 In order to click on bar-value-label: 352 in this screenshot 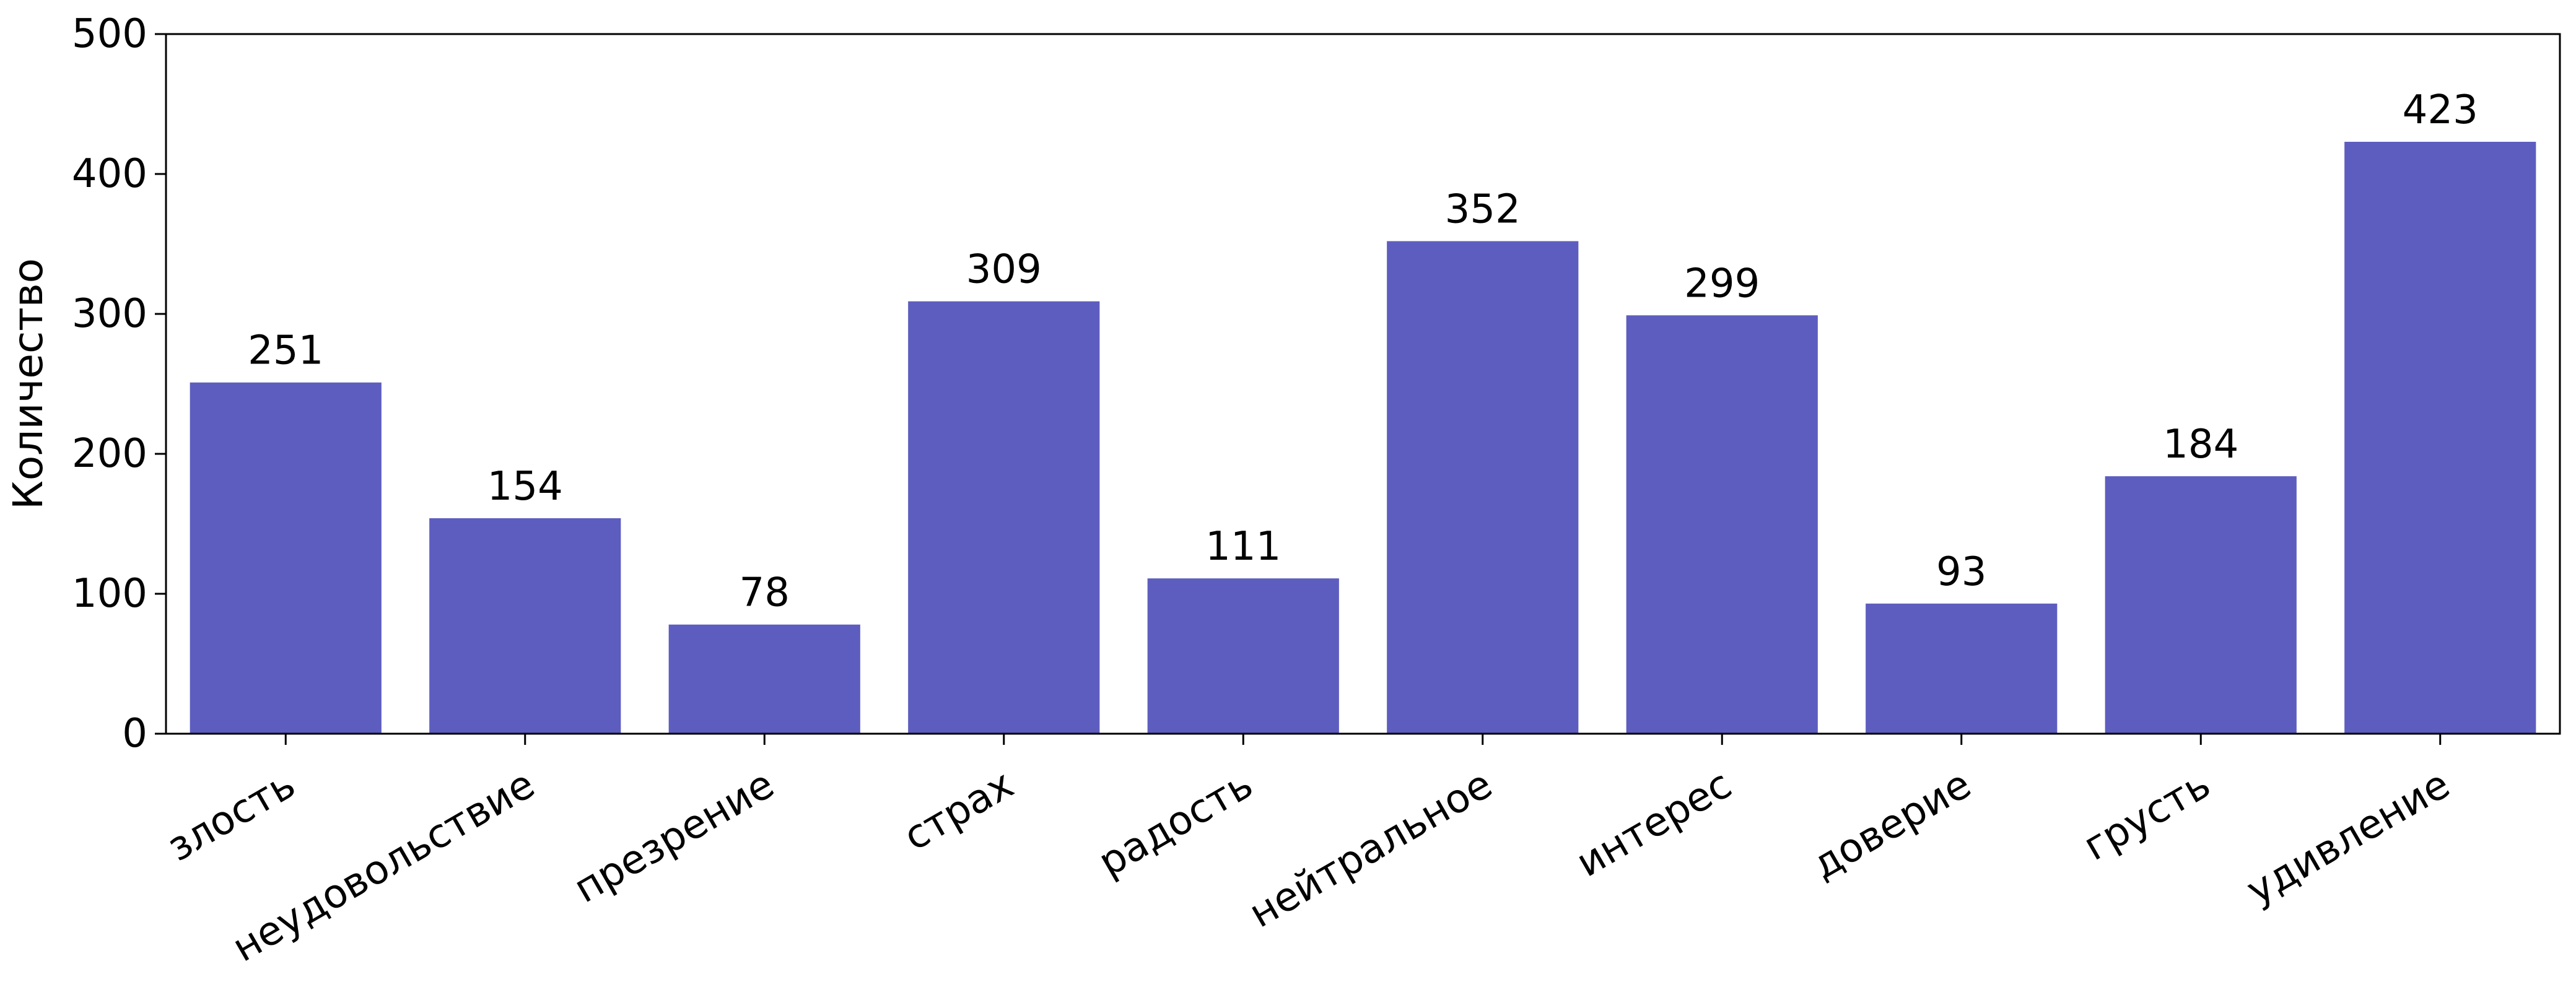, I will do `click(1483, 209)`.